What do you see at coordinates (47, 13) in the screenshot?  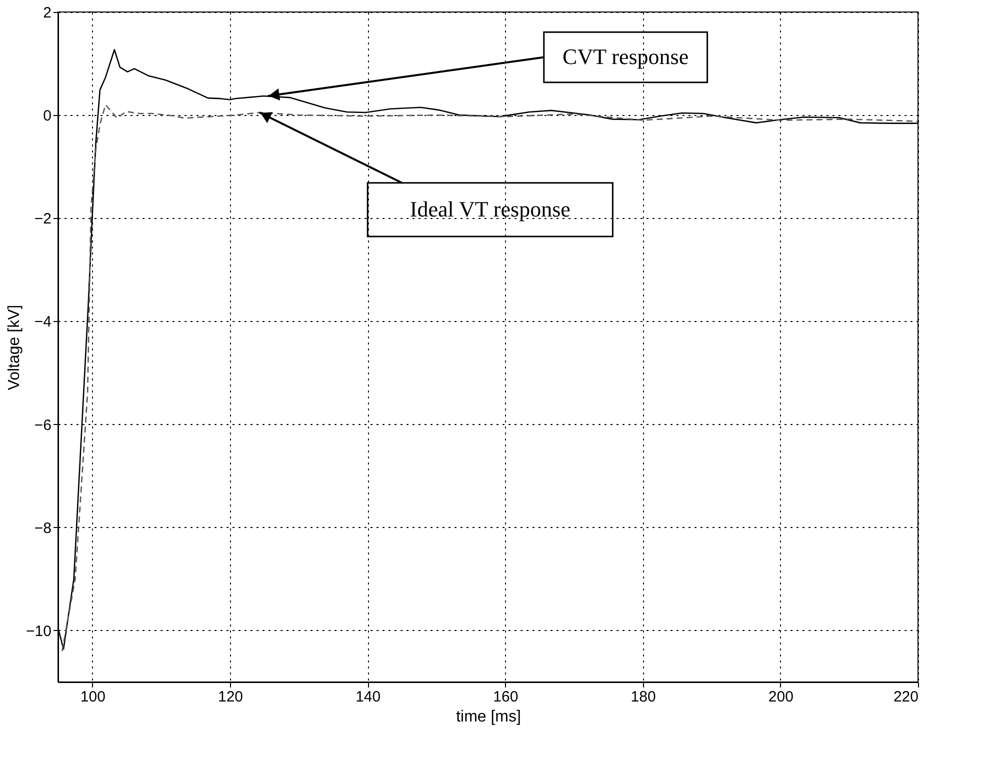 I see `y-tick-label: 2` at bounding box center [47, 13].